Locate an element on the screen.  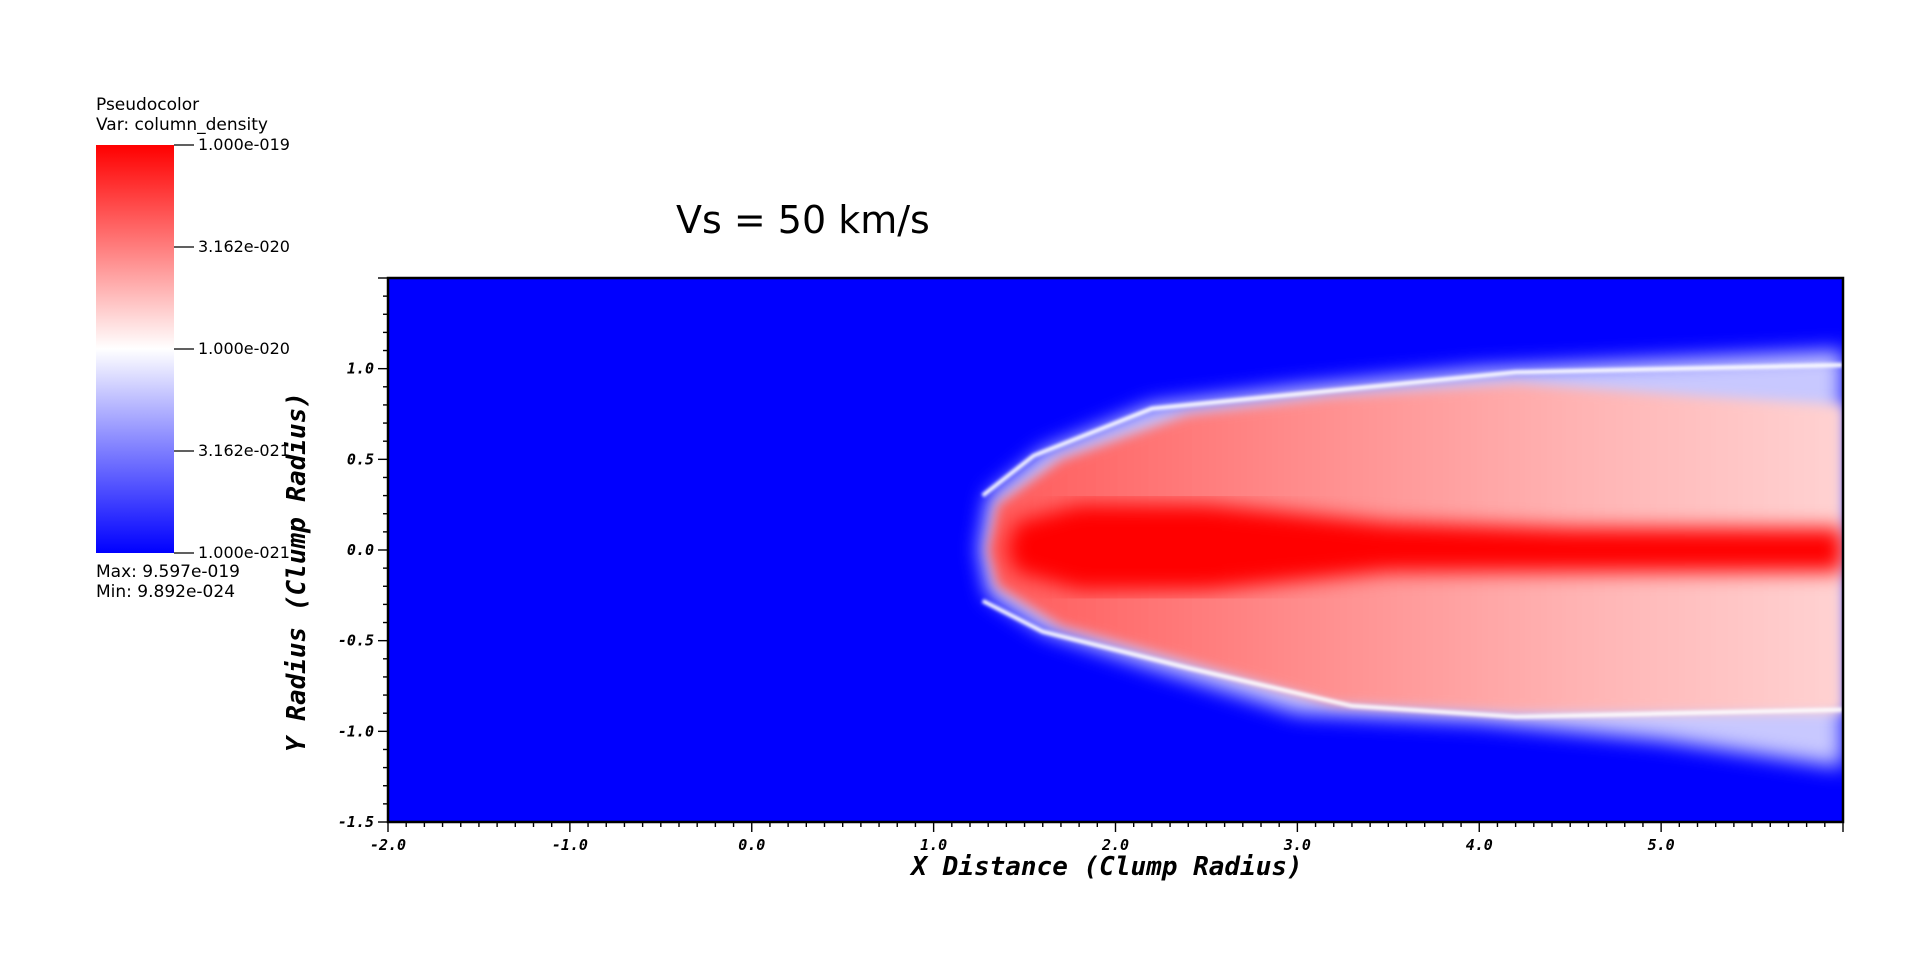
y-tick-label: 0.5 is located at coordinates (360, 459).